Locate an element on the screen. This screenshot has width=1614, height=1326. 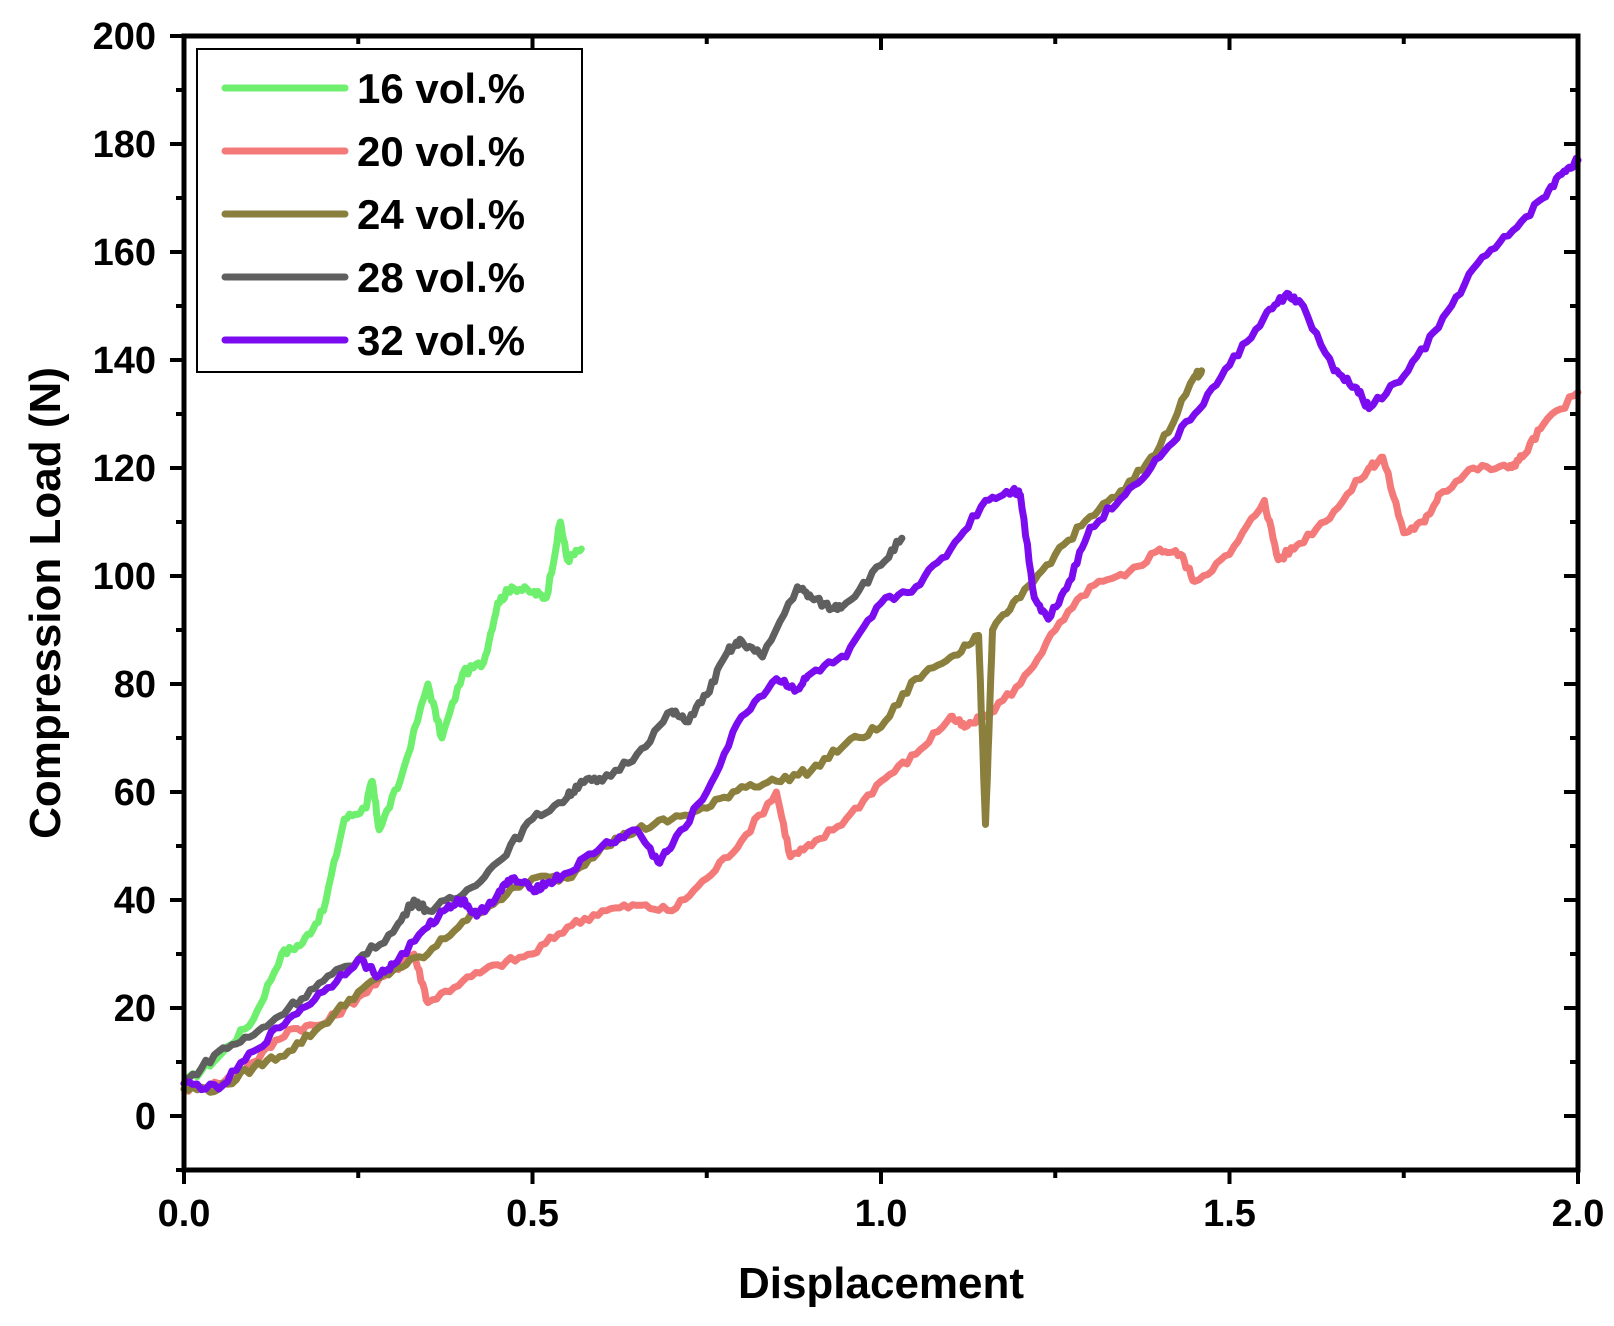
series-line-16-vol is located at coordinates (382, 803).